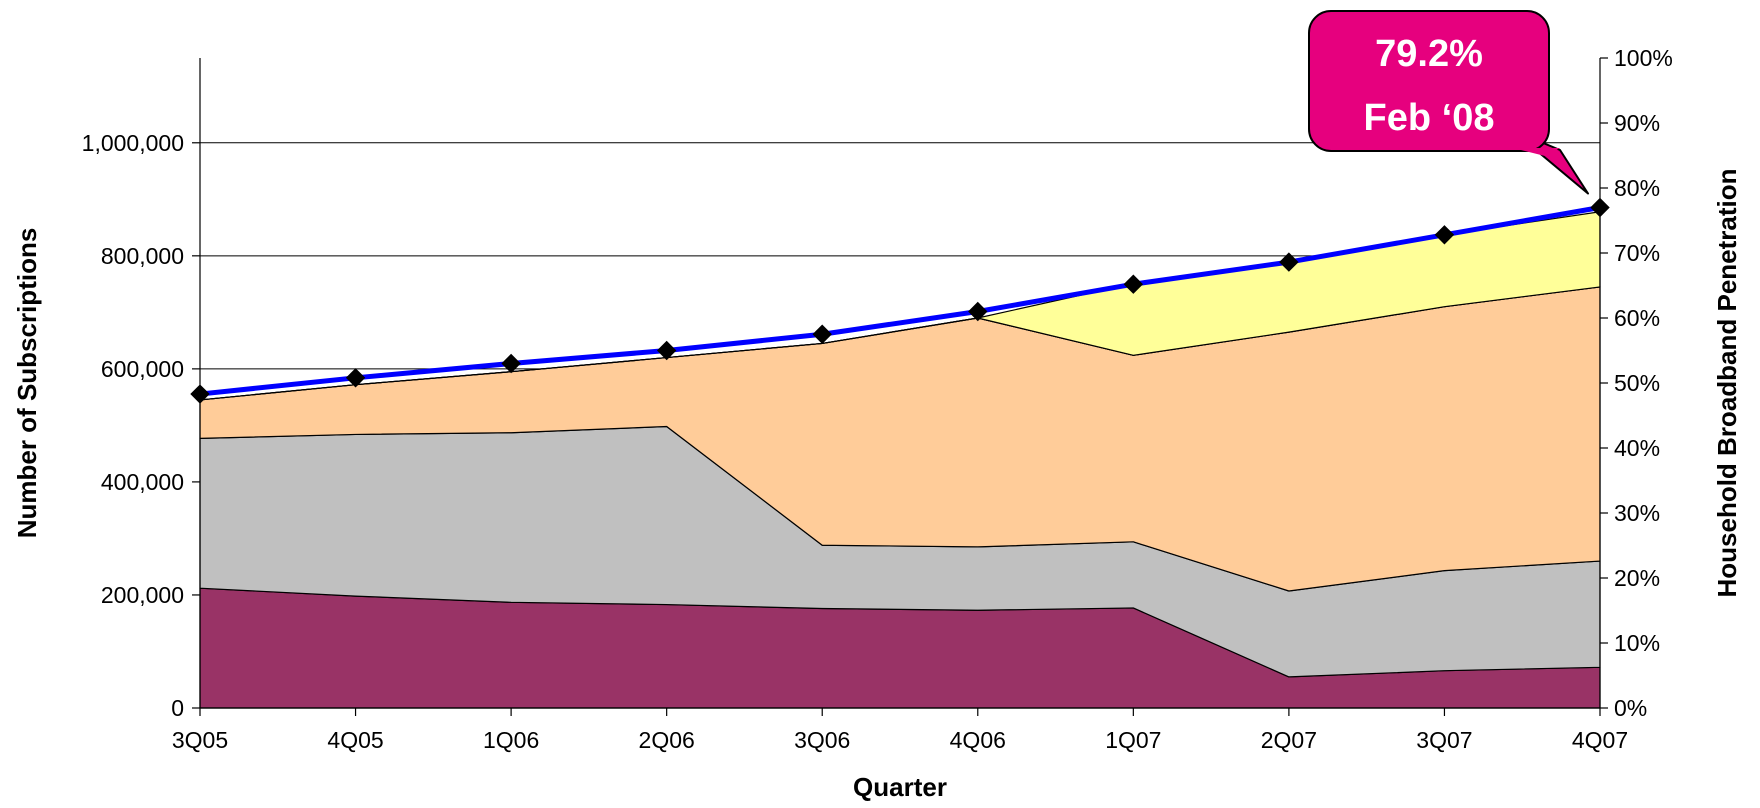 Image resolution: width=1760 pixels, height=808 pixels. Describe the element at coordinates (1637, 253) in the screenshot. I see `right-tick-label: 70%` at that location.